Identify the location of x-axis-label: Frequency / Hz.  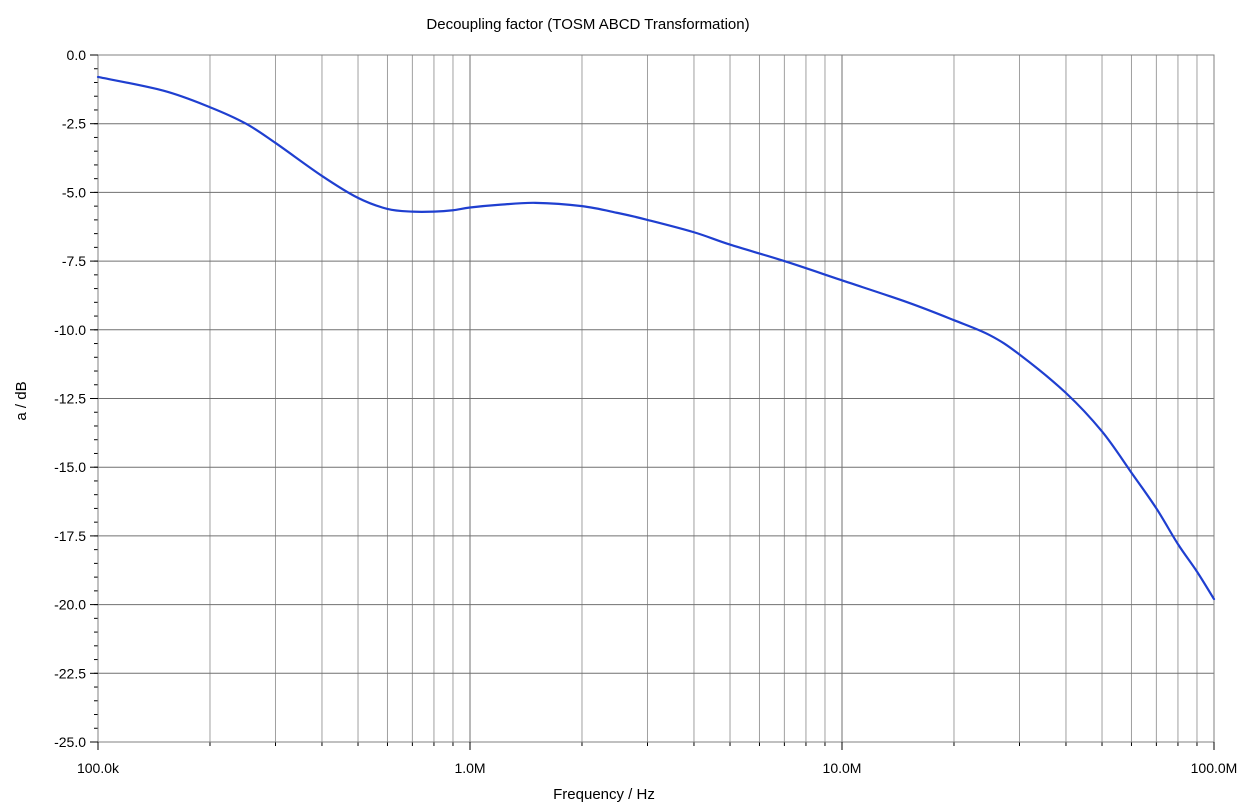
(604, 794).